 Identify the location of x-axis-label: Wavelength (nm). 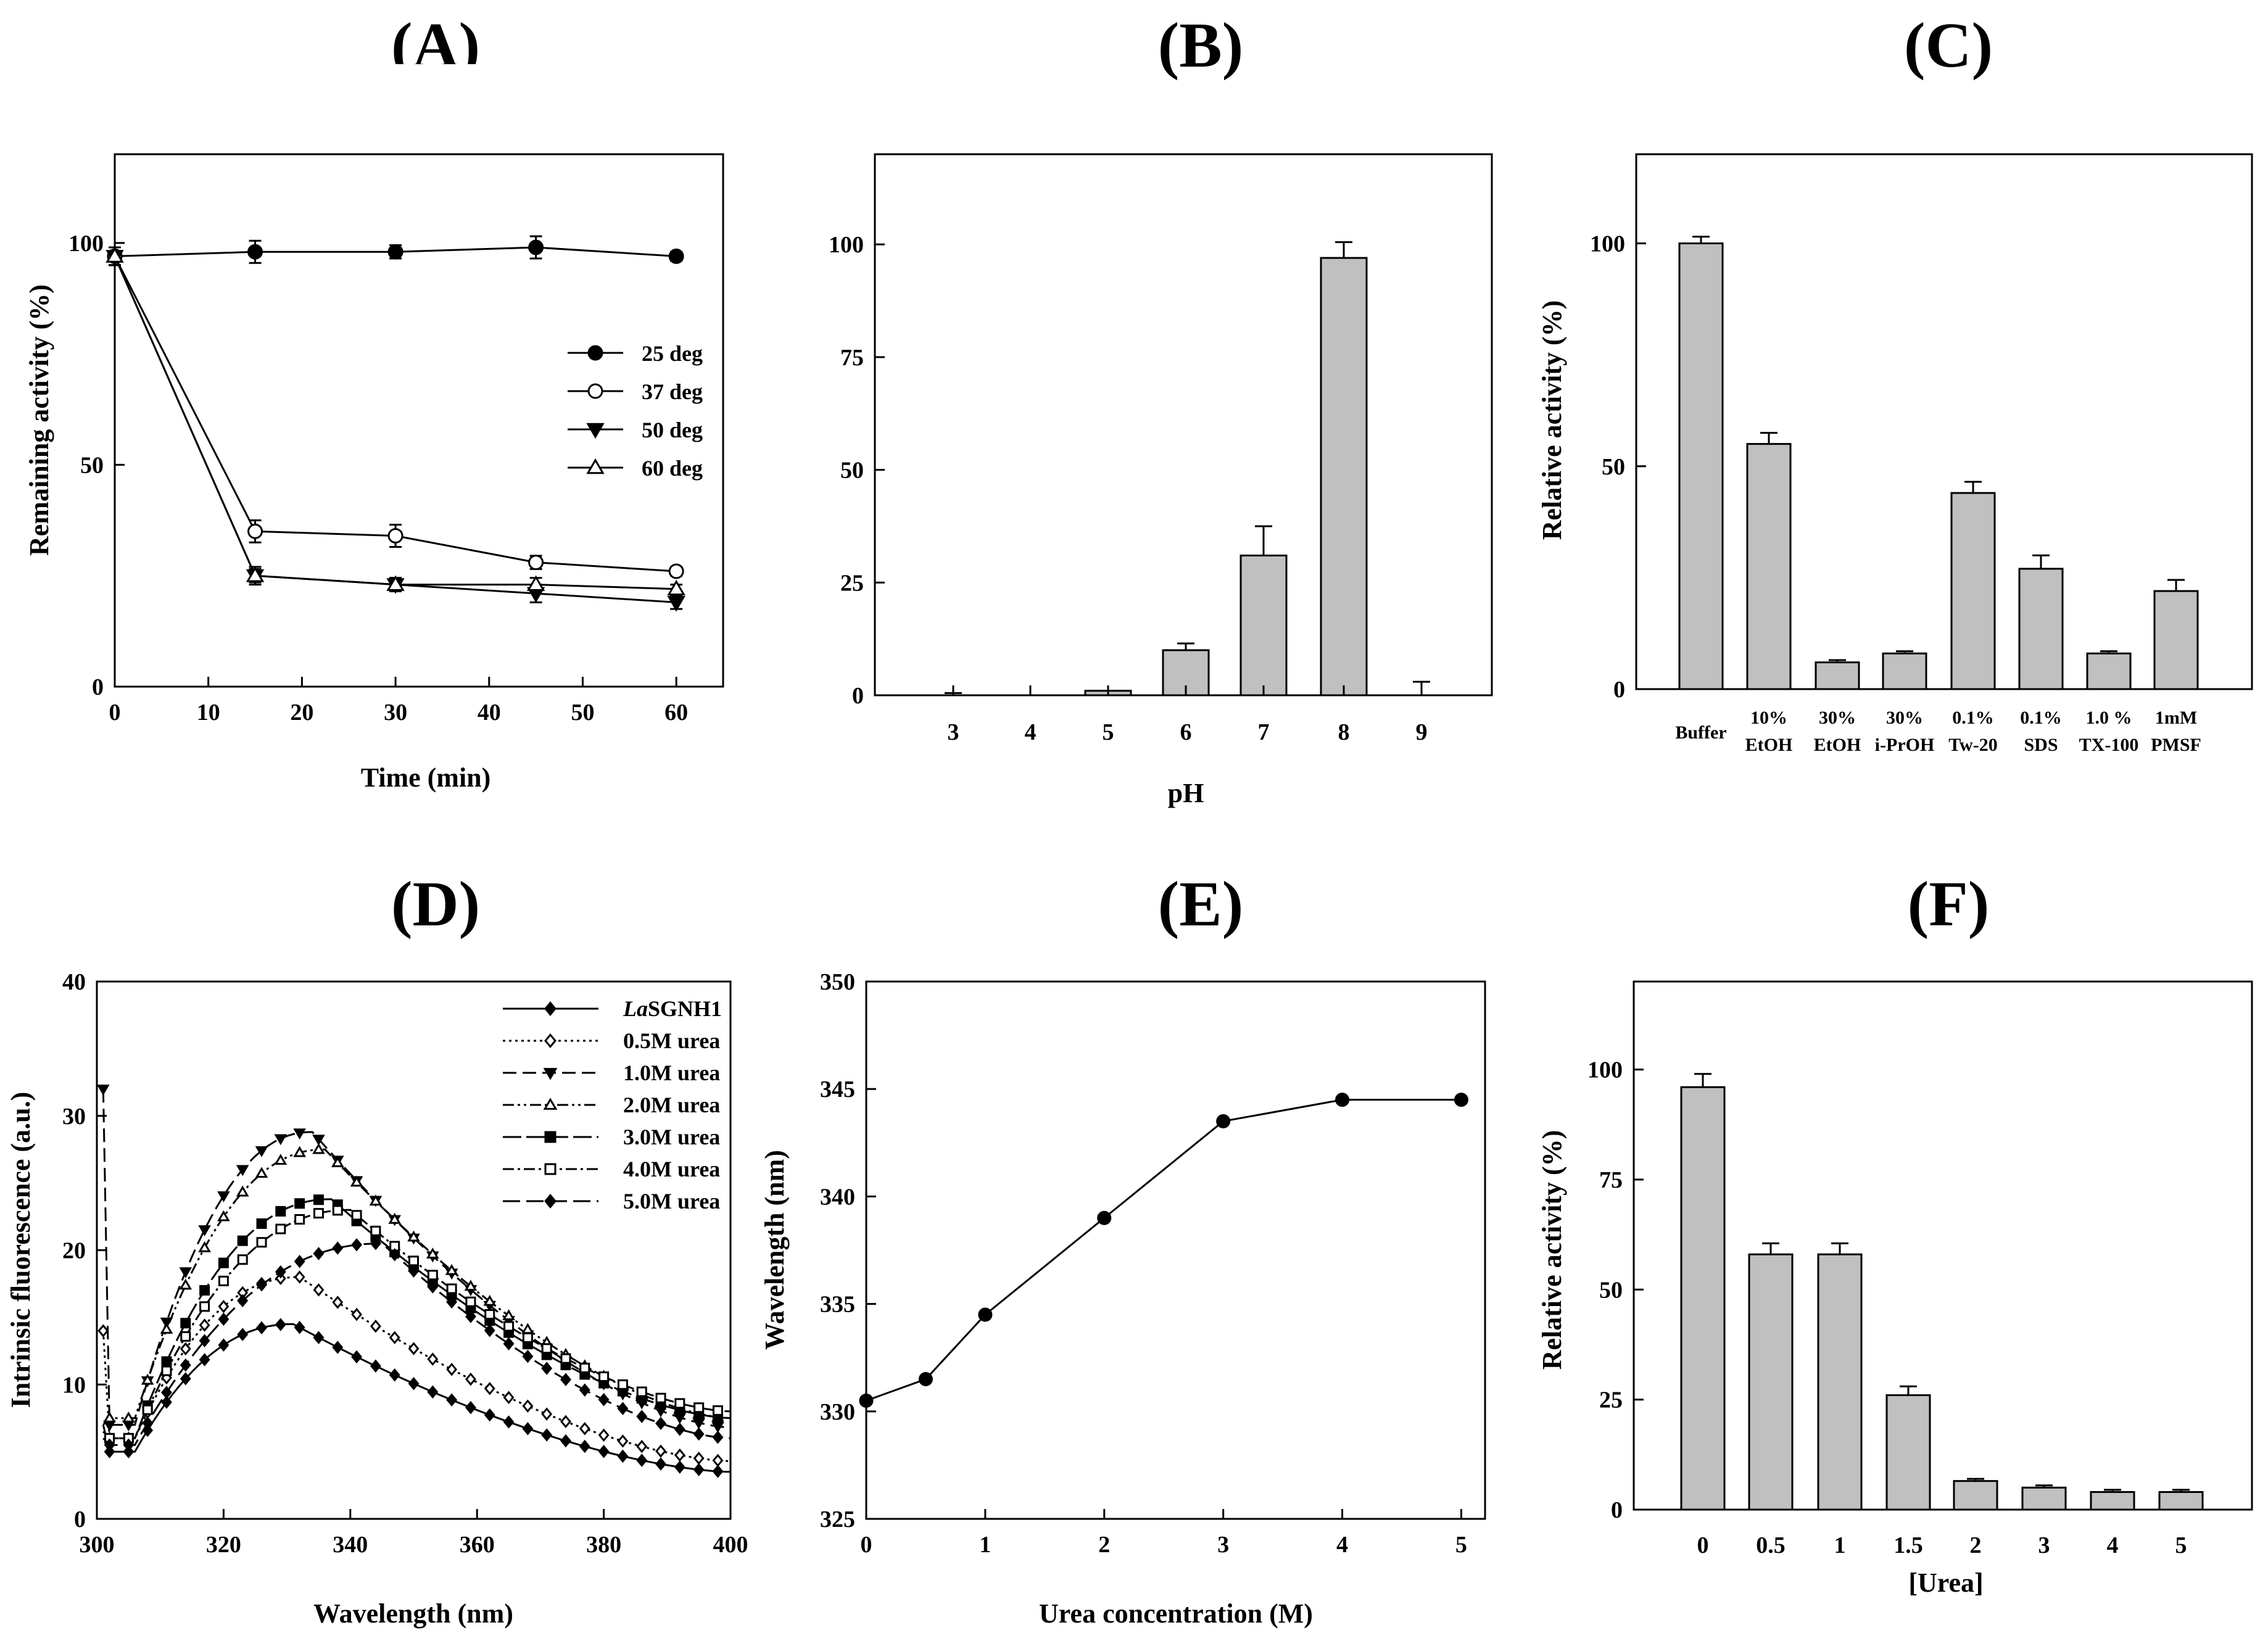
(413, 1614).